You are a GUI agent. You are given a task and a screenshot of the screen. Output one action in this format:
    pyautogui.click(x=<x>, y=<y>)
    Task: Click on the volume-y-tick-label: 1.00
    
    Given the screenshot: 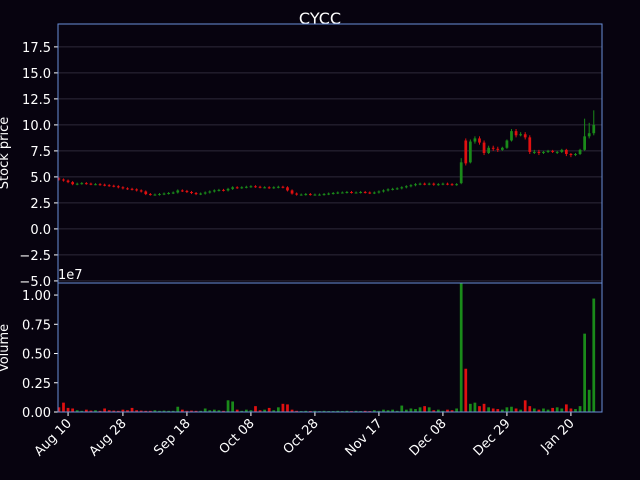 What is the action you would take?
    pyautogui.click(x=36, y=296)
    